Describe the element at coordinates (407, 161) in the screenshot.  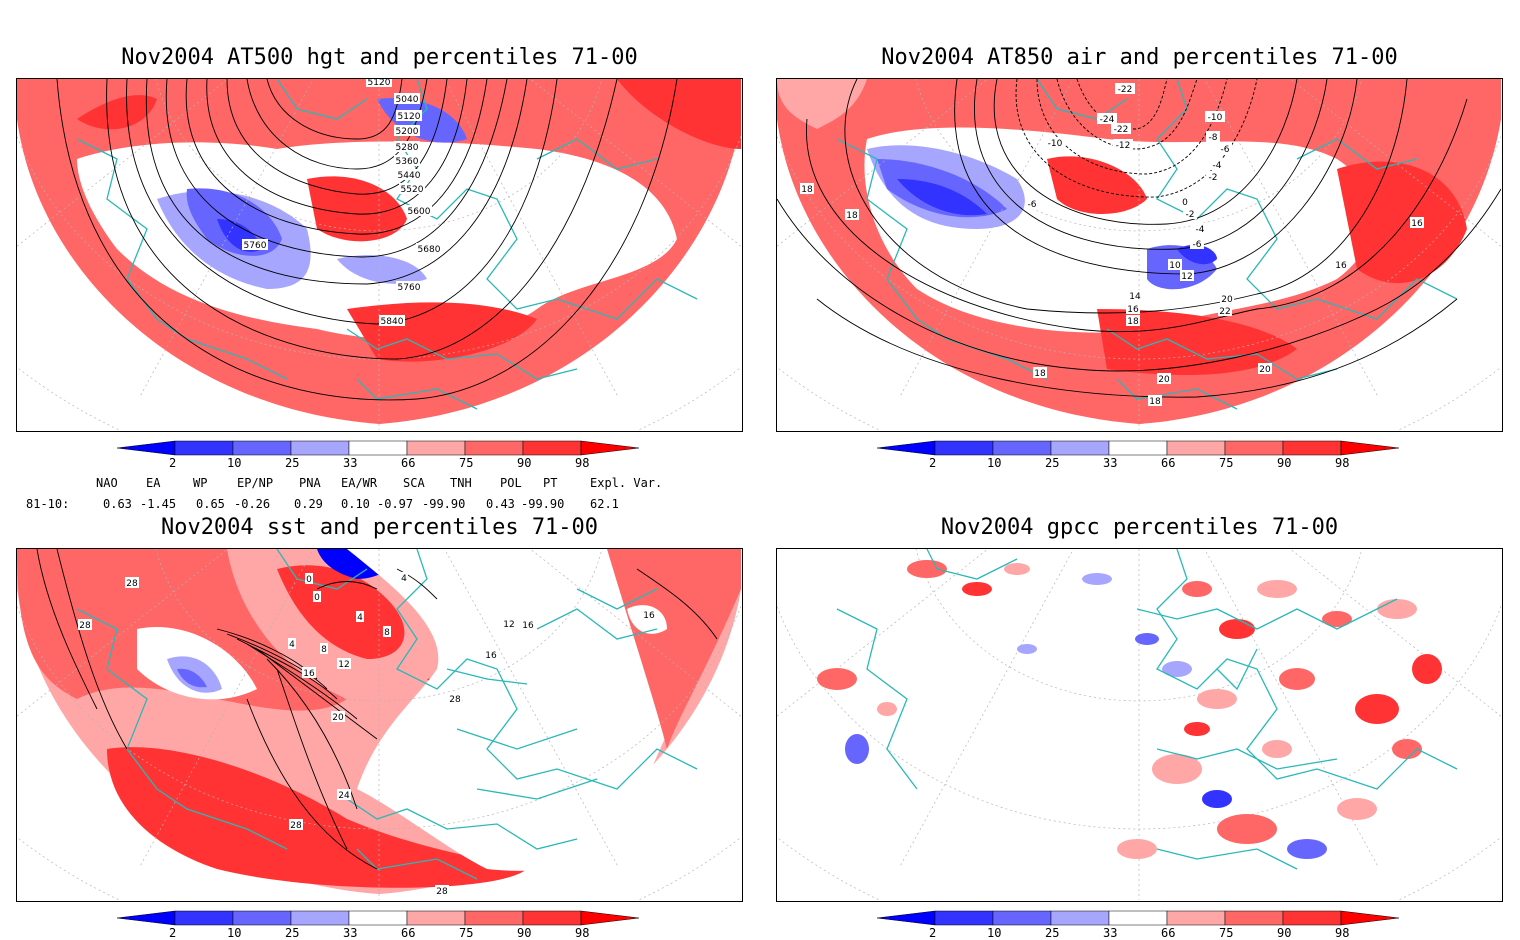
I see `contour-label: 5360` at that location.